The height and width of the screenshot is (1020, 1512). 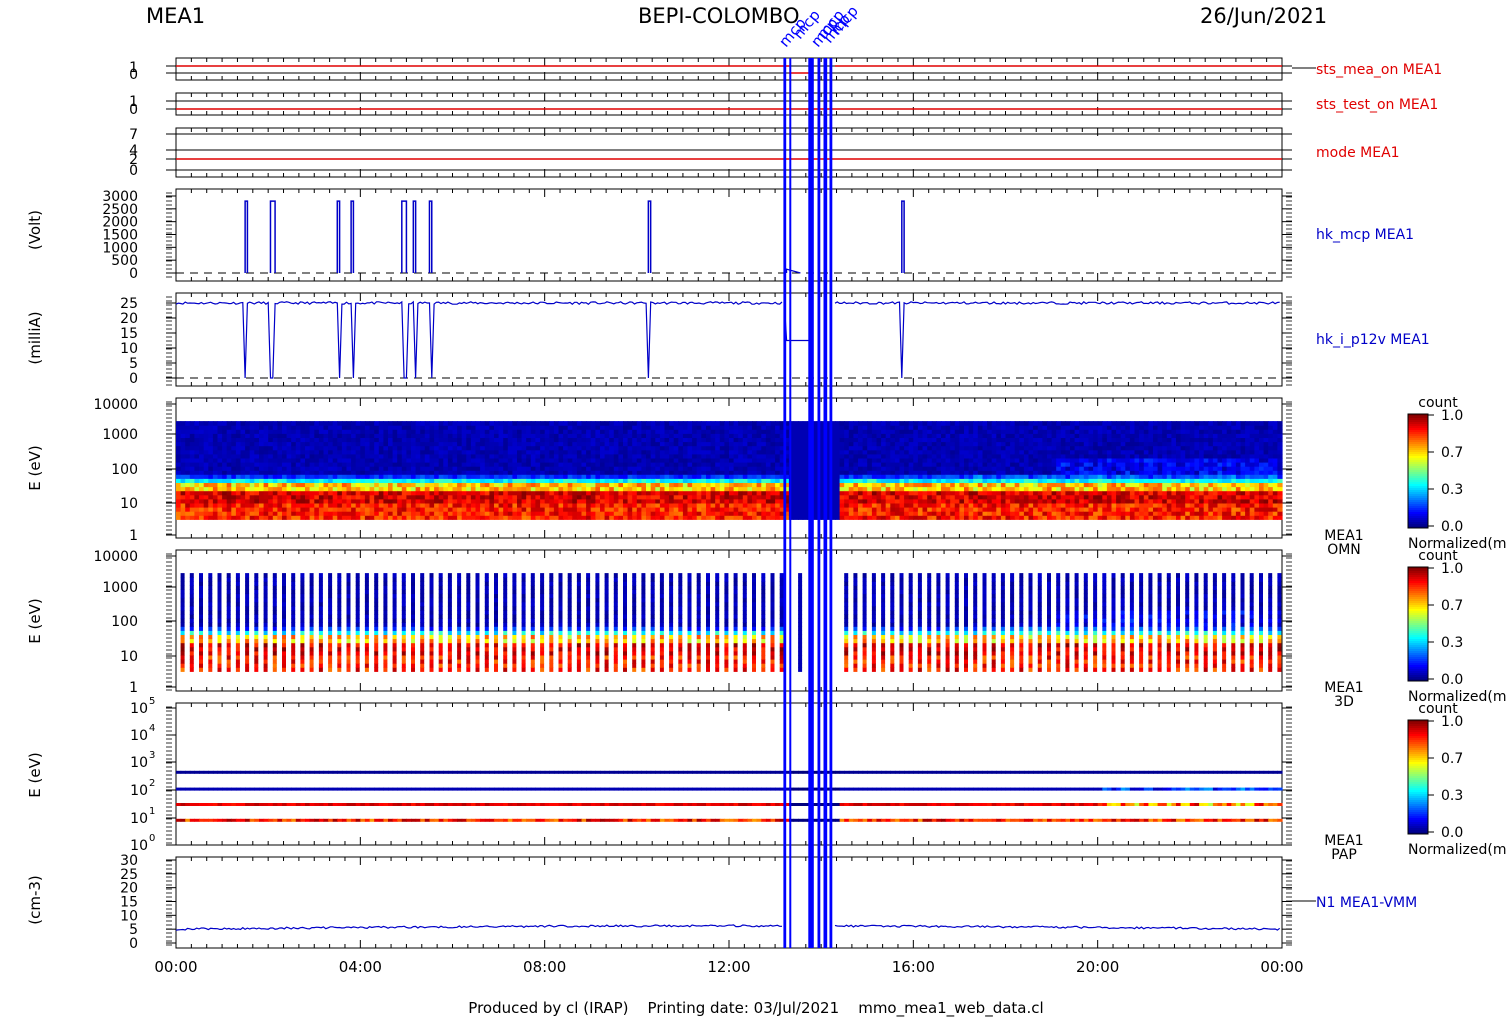 I want to click on hk-mcp-ytick-label: 1500, so click(x=120, y=236).